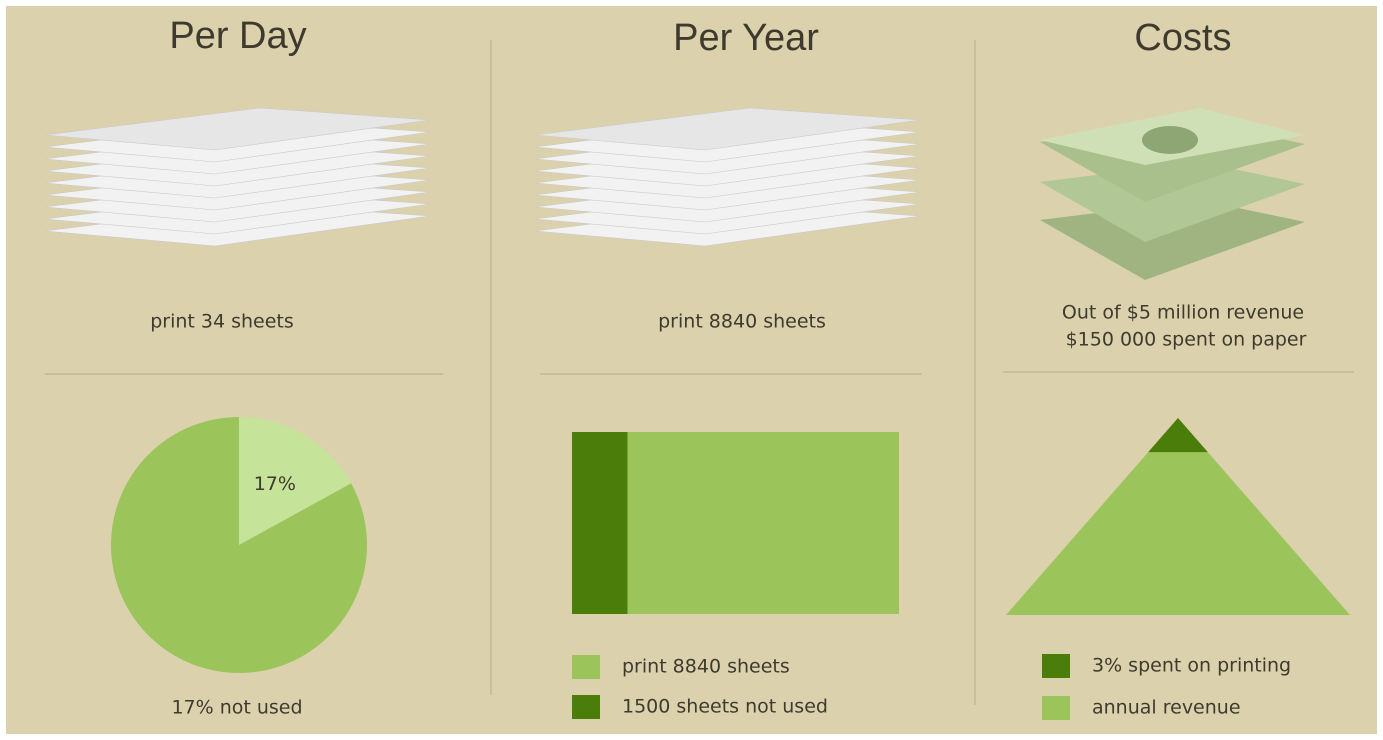 This screenshot has height=740, width=1383. I want to click on pie-caption: 17% not used, so click(236, 708).